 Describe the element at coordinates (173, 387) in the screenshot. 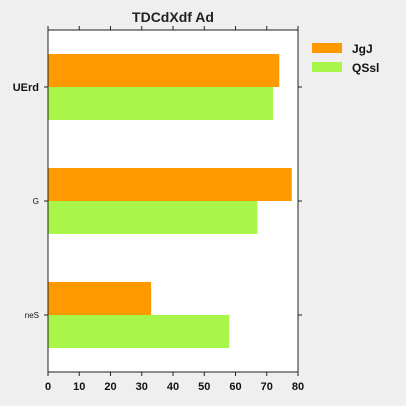

I see `x-tick-label-40: 40` at that location.